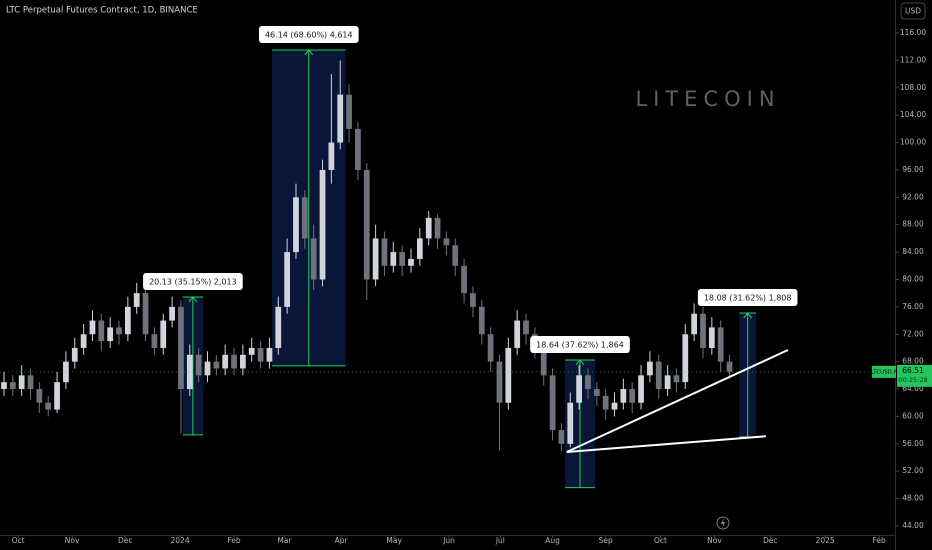 The width and height of the screenshot is (932, 550). Describe the element at coordinates (913, 224) in the screenshot. I see `y-tick-label: 88.00` at that location.